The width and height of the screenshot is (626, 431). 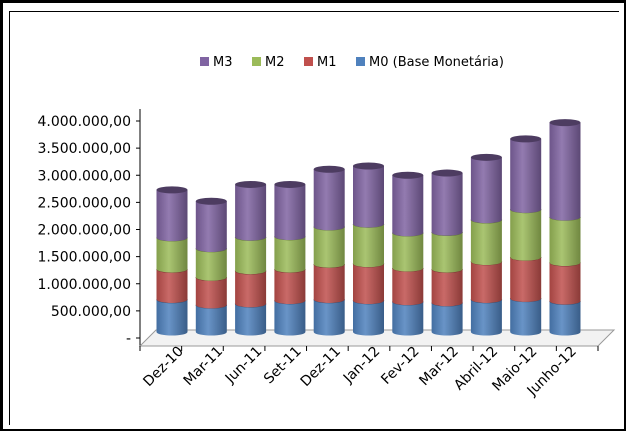 I want to click on x-tick-label: Jan-12, so click(x=361, y=365).